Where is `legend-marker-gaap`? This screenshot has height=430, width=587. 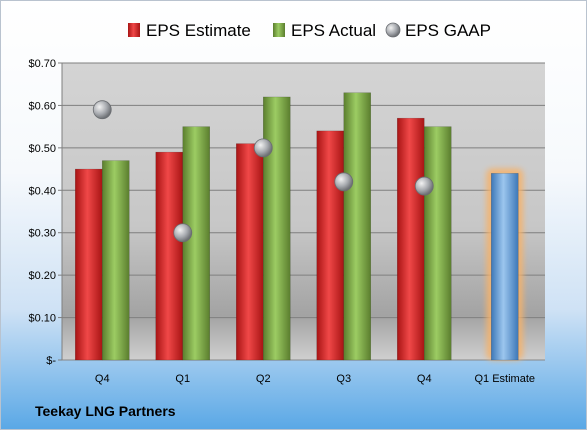
legend-marker-gaap is located at coordinates (393, 30).